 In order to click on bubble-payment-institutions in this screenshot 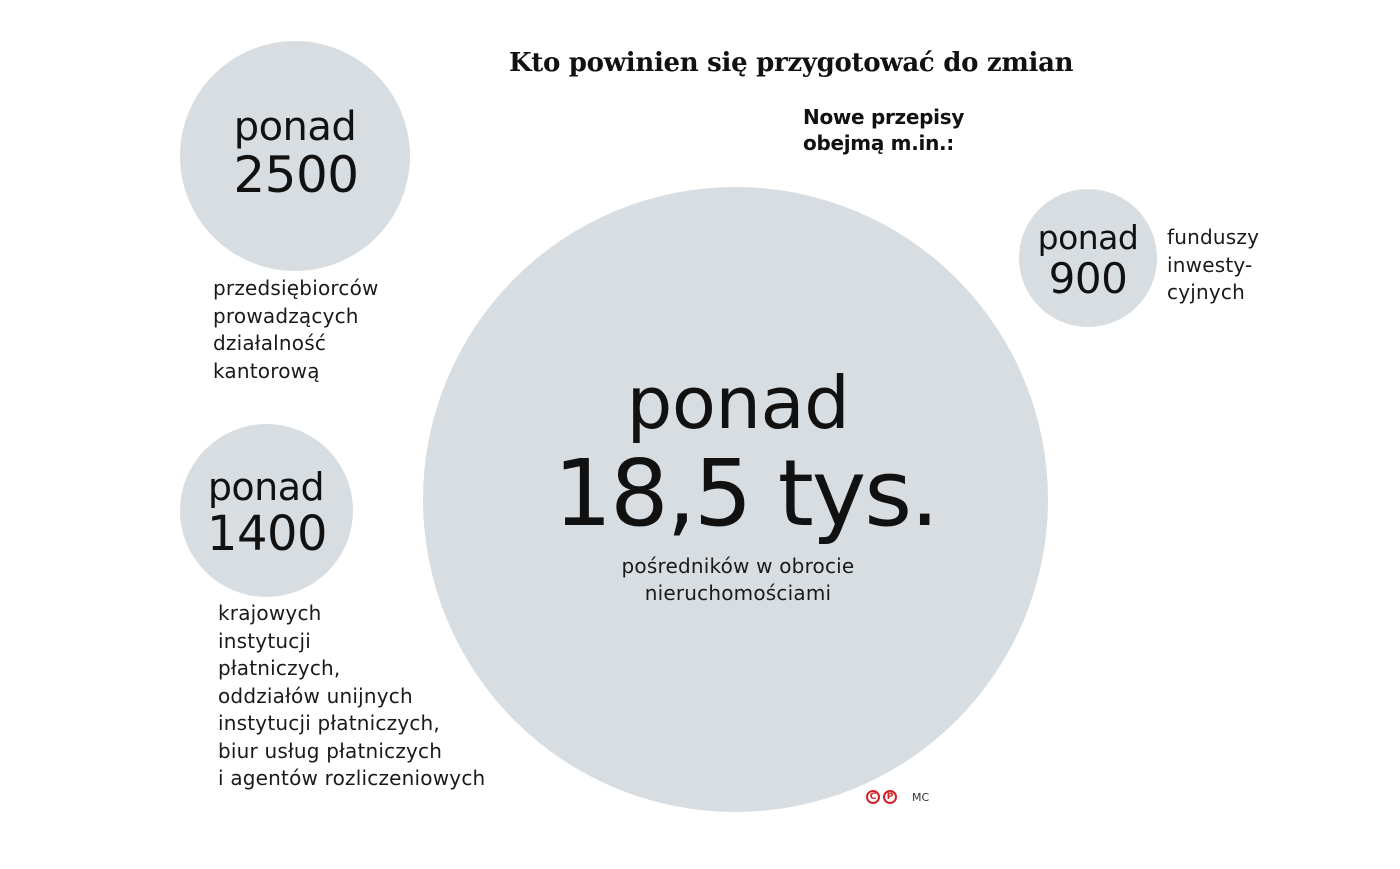, I will do `click(266, 510)`.